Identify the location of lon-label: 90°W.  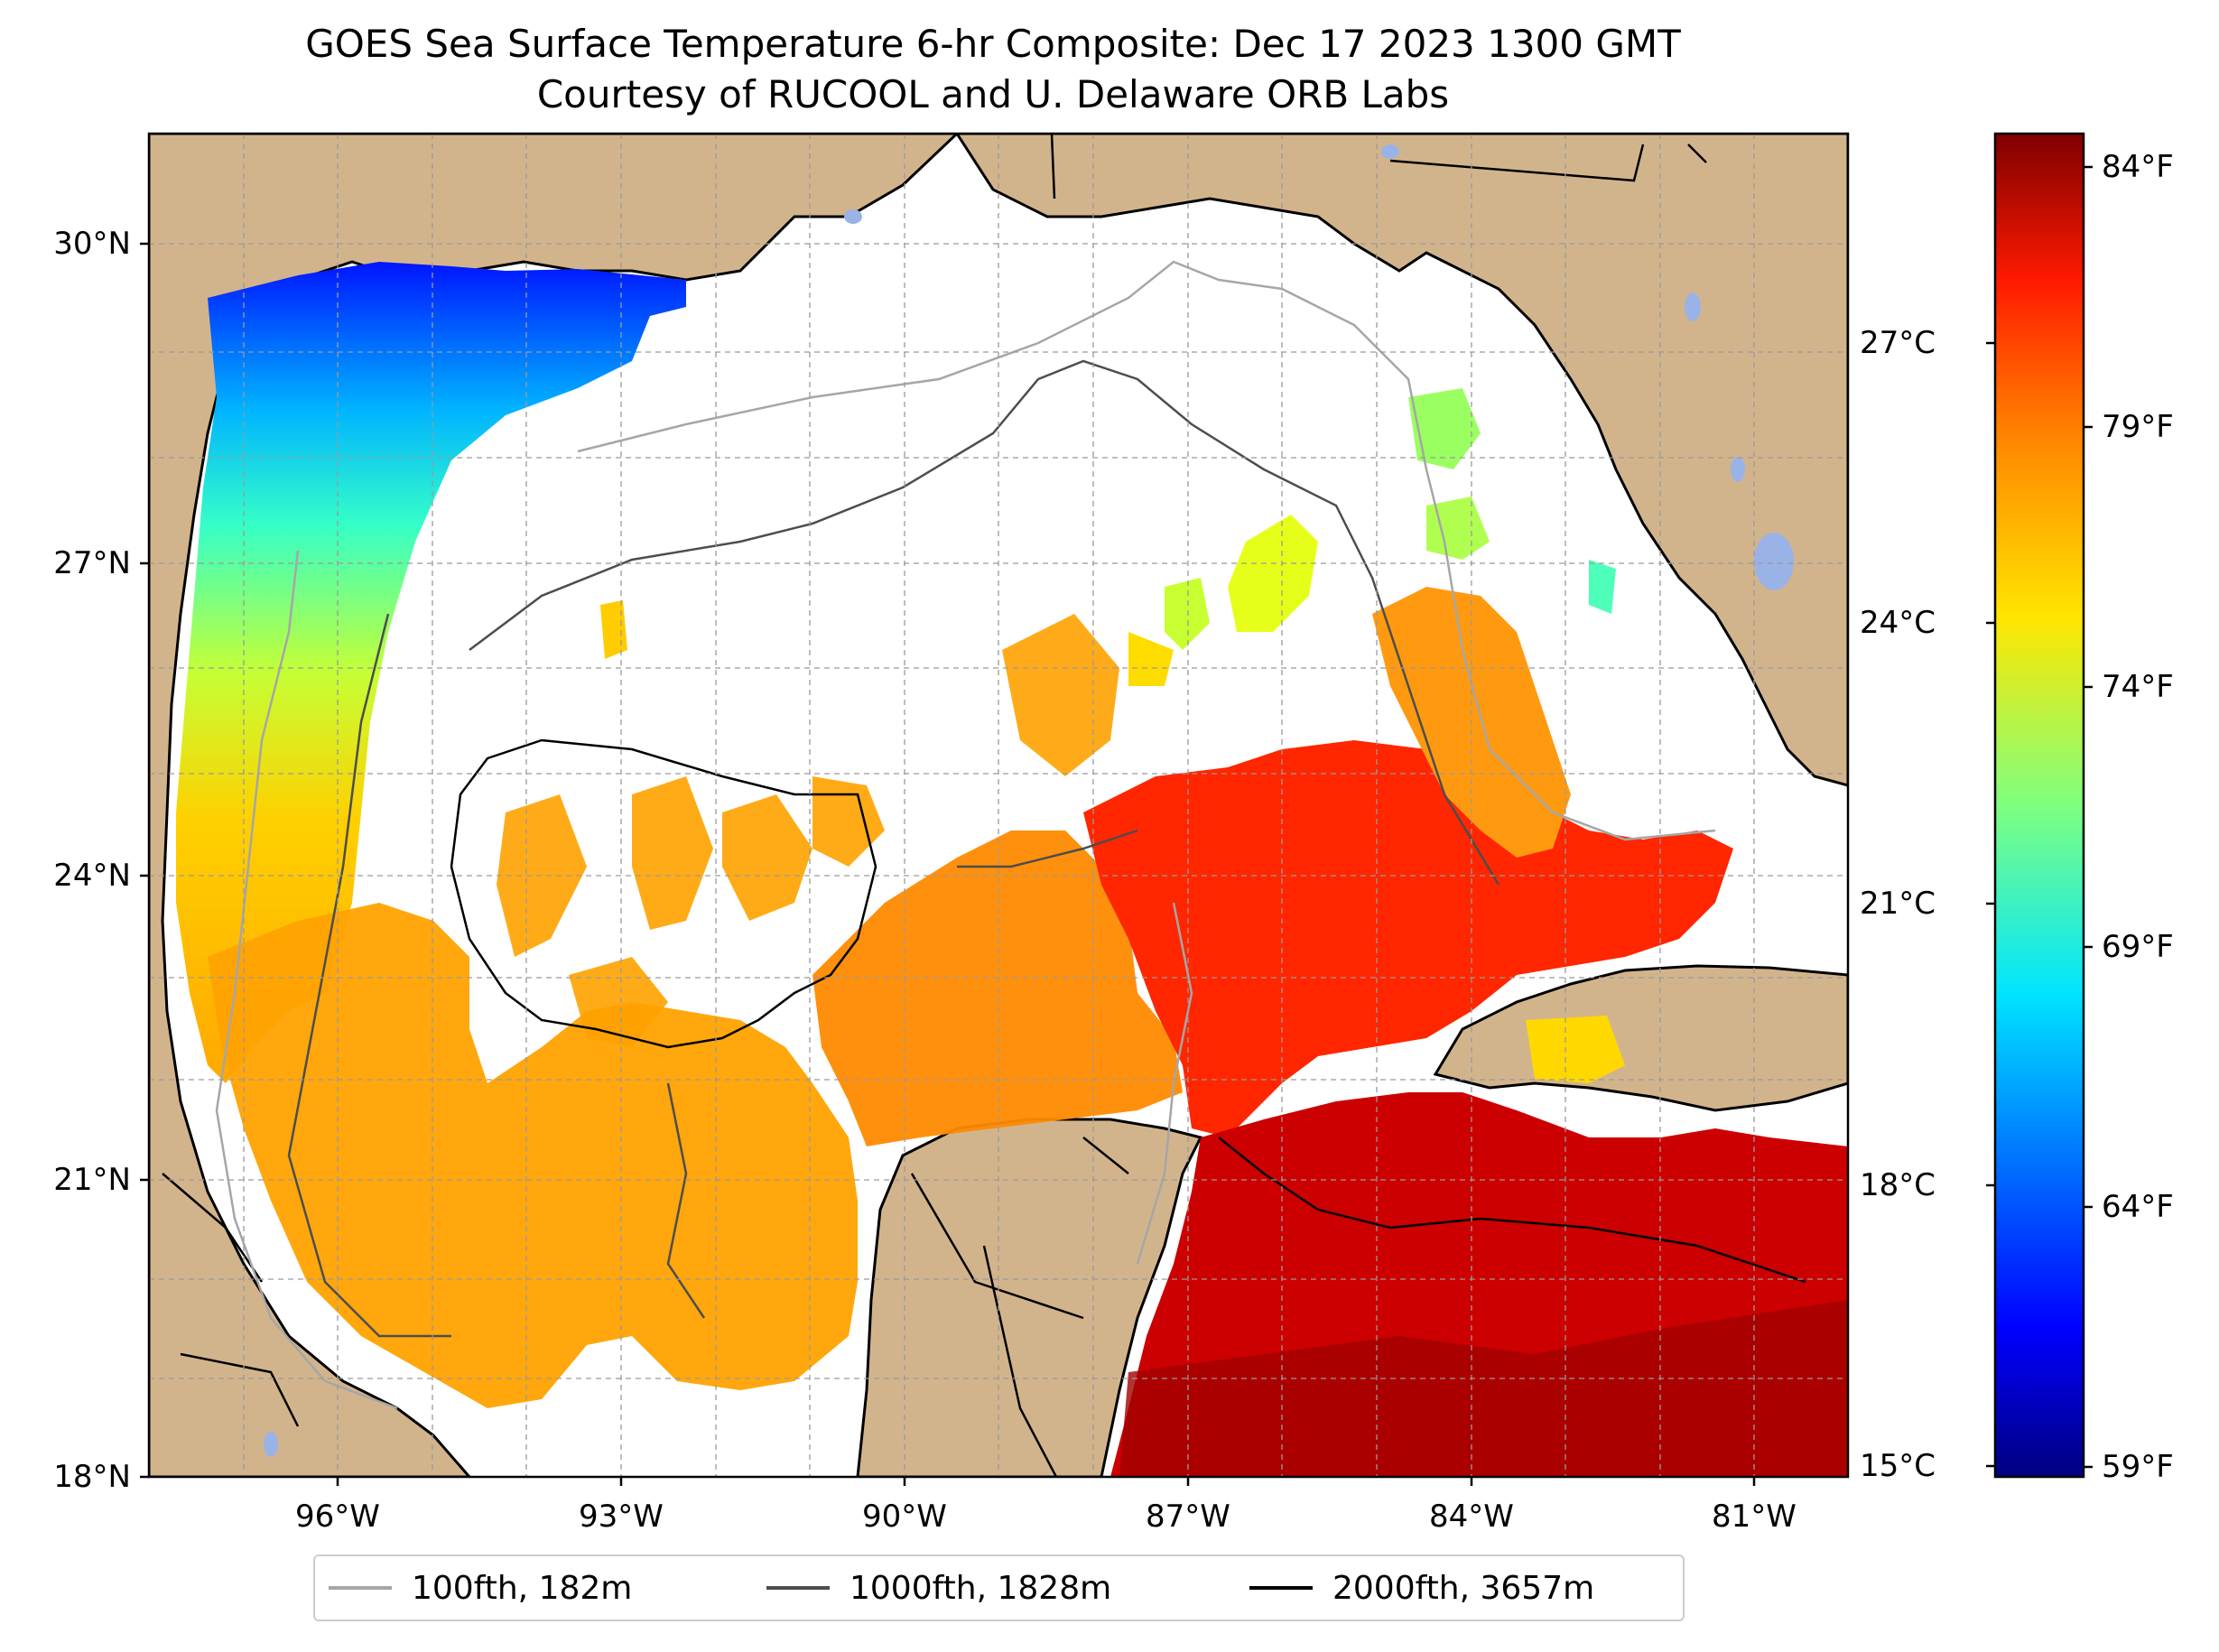
(904, 1517).